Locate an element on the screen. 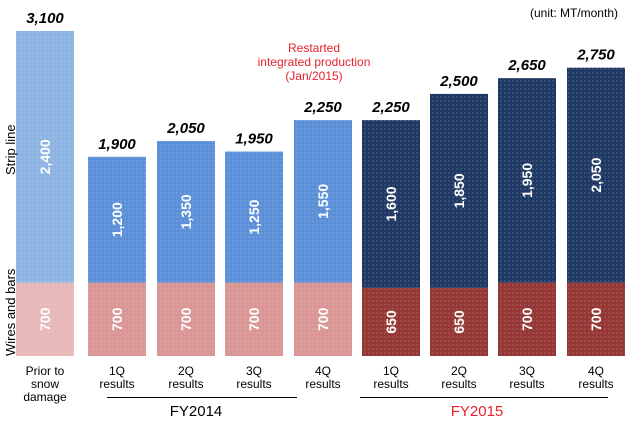  strip-value-label-1: 1,200 is located at coordinates (117, 219).